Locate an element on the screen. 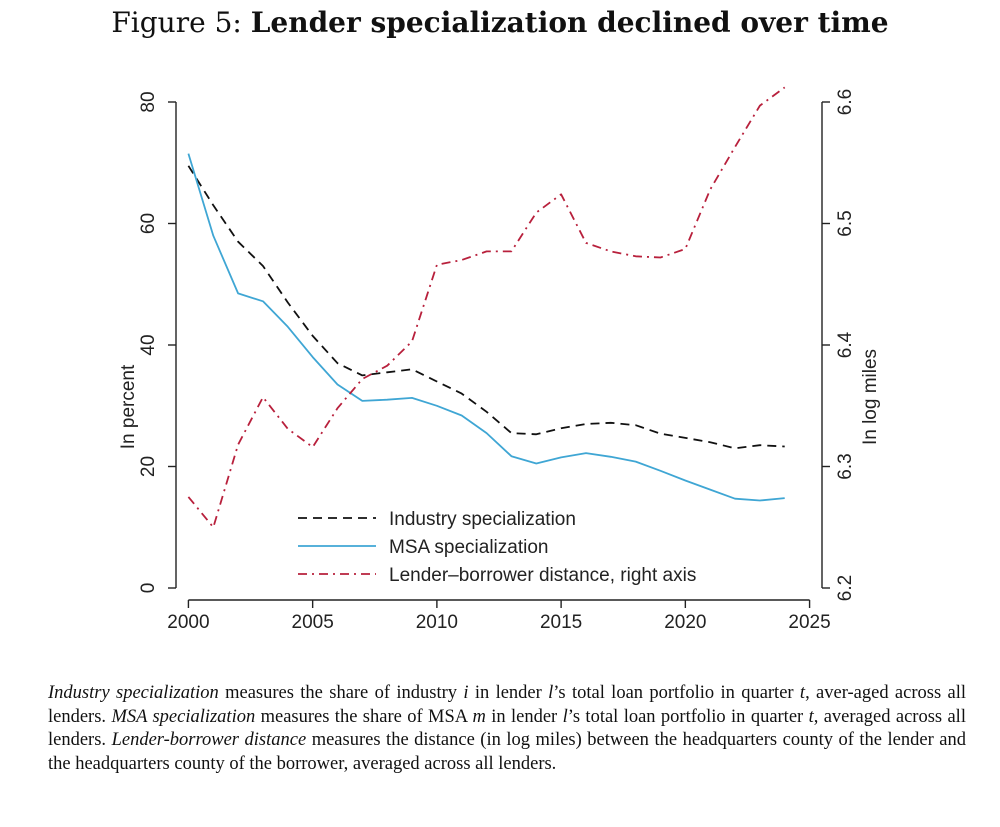 The image size is (1000, 827). caption-term-industry: Industry specialization is located at coordinates (133, 693).